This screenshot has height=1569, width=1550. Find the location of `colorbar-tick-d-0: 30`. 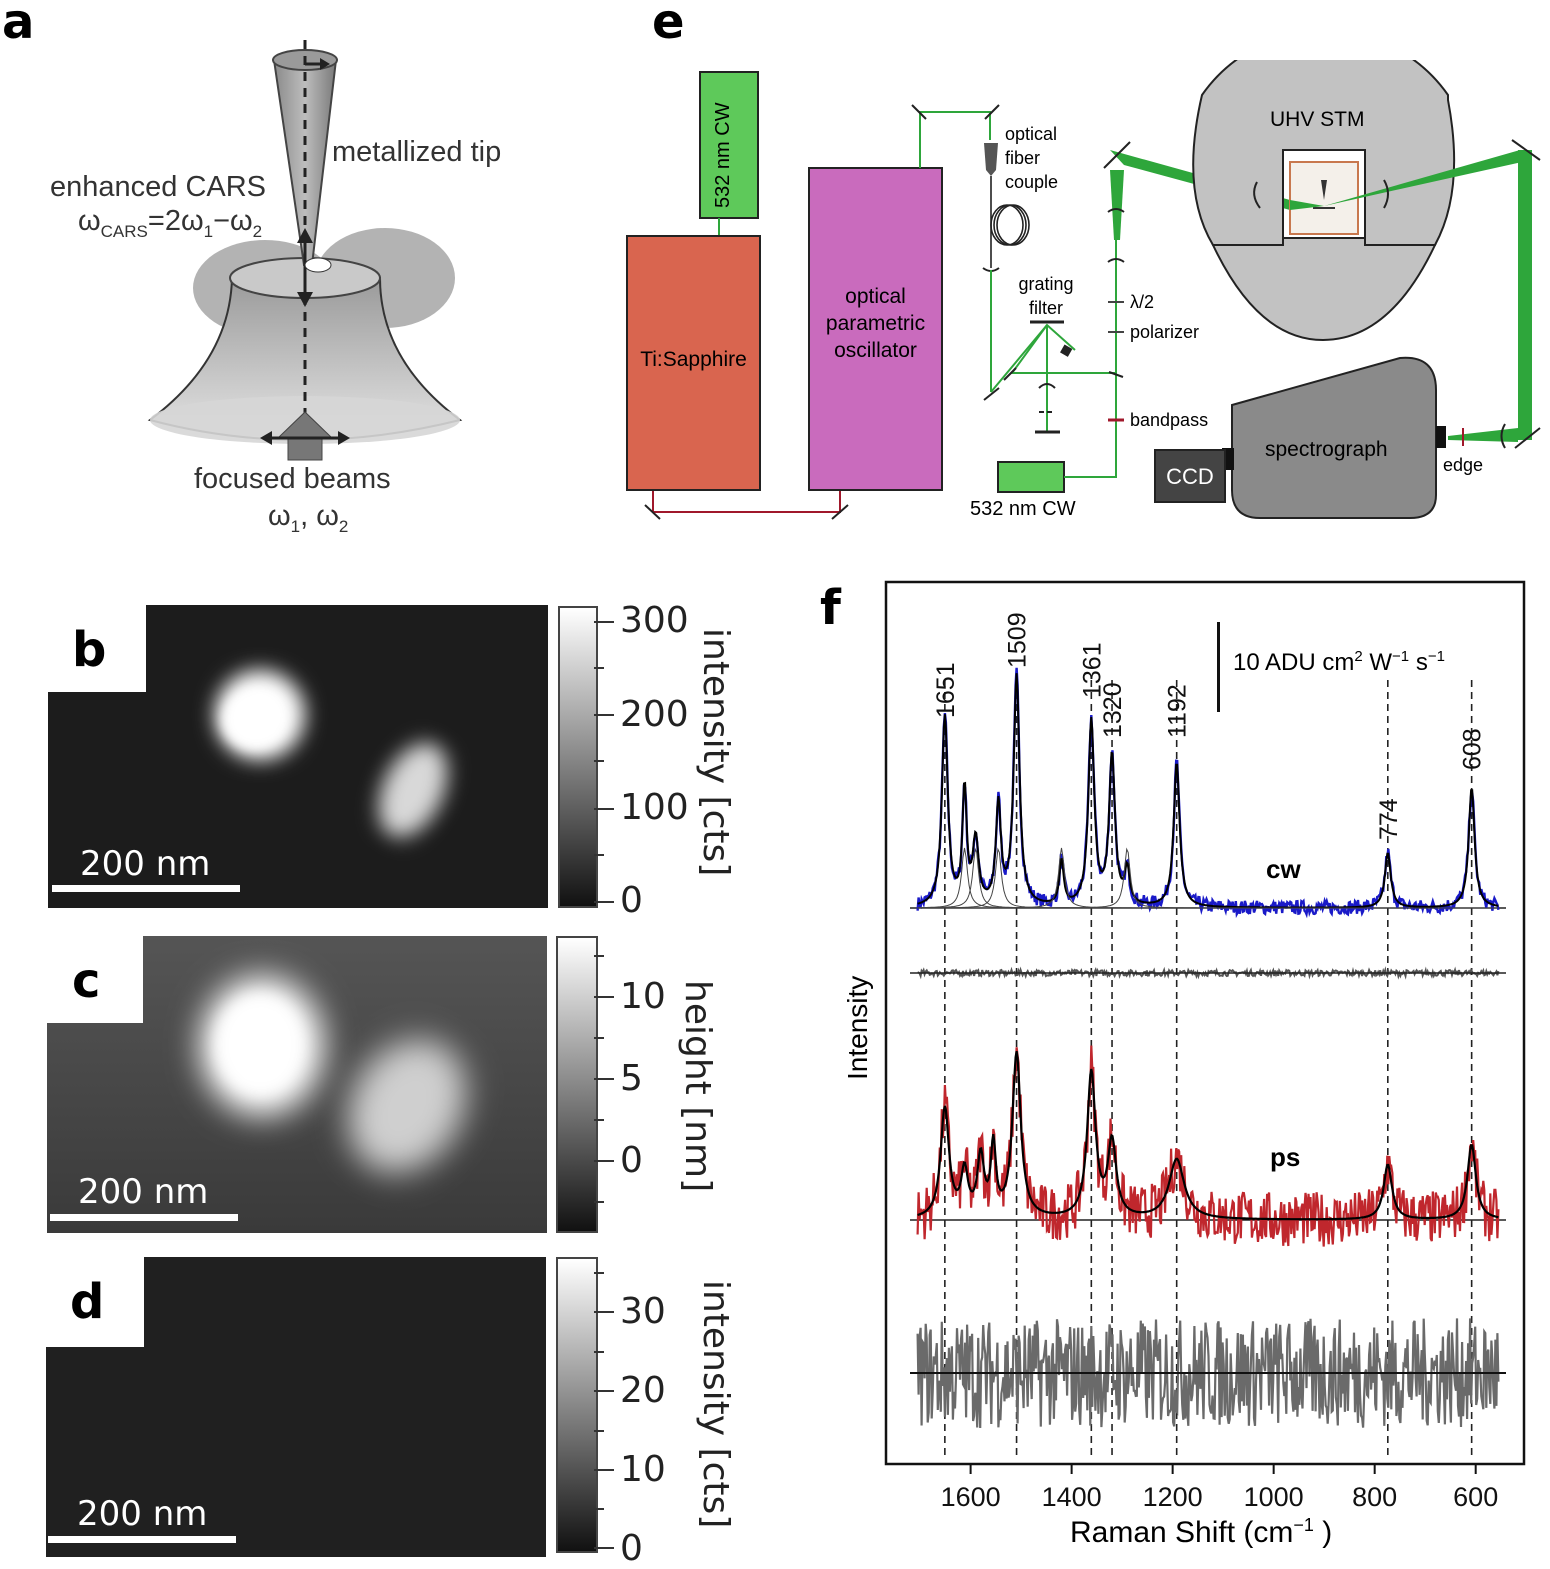

colorbar-tick-d-0: 30 is located at coordinates (643, 1311).